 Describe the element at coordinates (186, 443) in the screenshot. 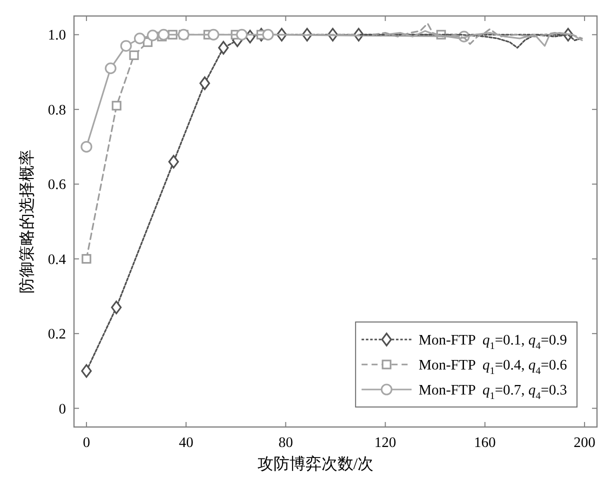

I see `x-tick-label: 40` at that location.